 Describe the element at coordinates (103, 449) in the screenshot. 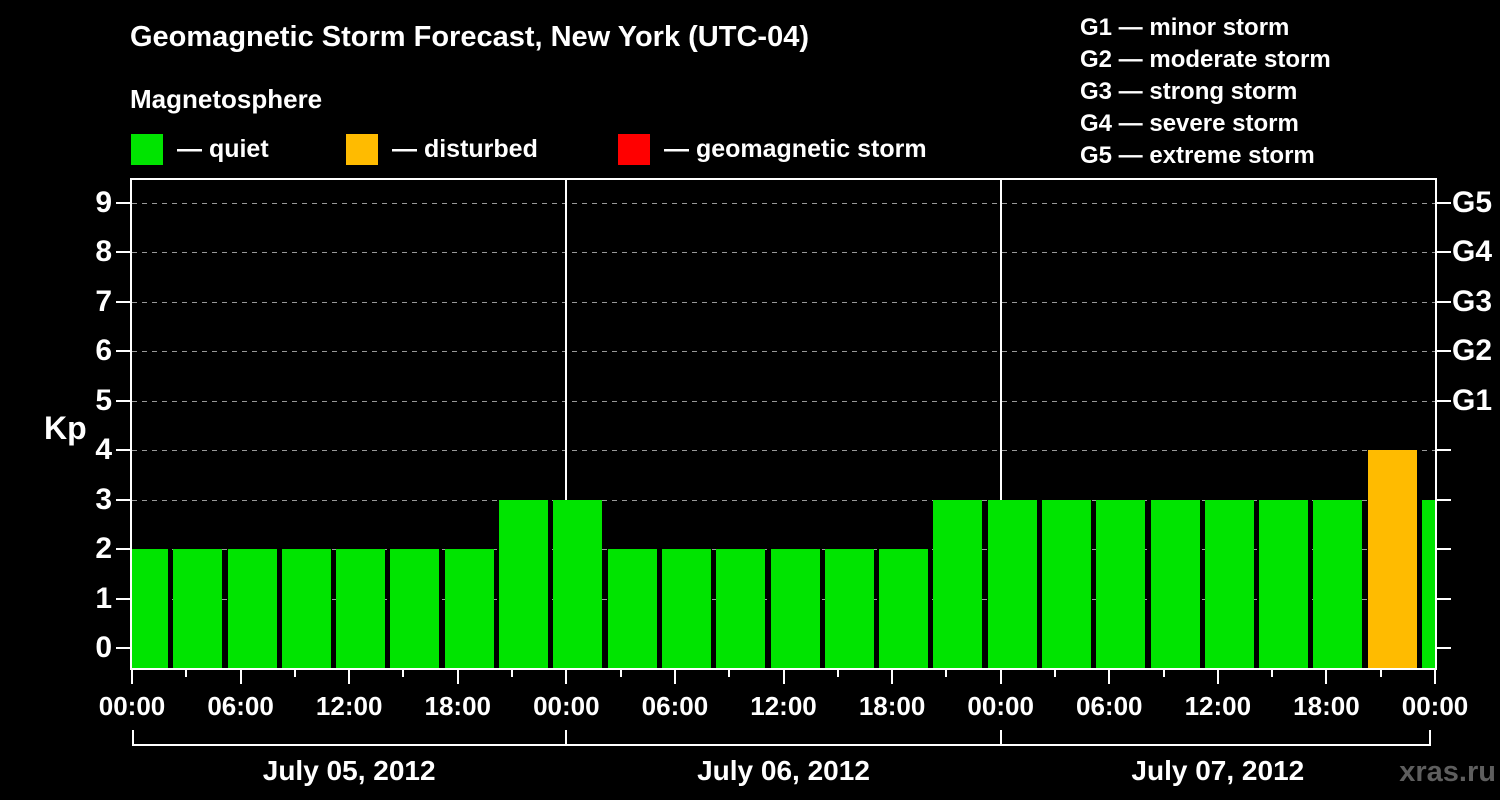

I see `y-tick-label: 4` at that location.